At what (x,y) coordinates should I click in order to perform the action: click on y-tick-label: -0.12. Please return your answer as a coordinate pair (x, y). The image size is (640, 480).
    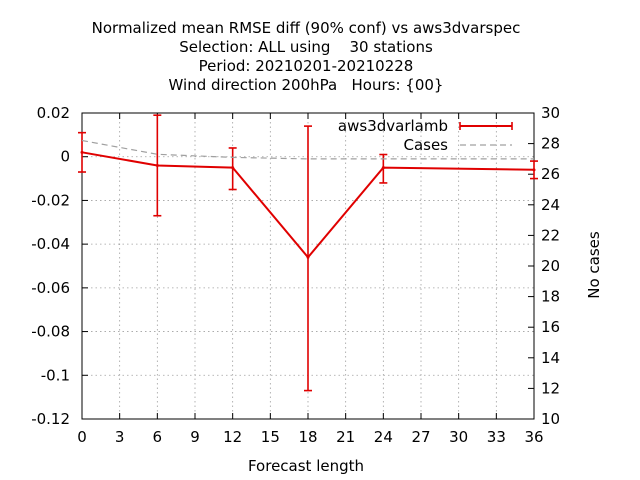
    Looking at the image, I should click on (50, 419).